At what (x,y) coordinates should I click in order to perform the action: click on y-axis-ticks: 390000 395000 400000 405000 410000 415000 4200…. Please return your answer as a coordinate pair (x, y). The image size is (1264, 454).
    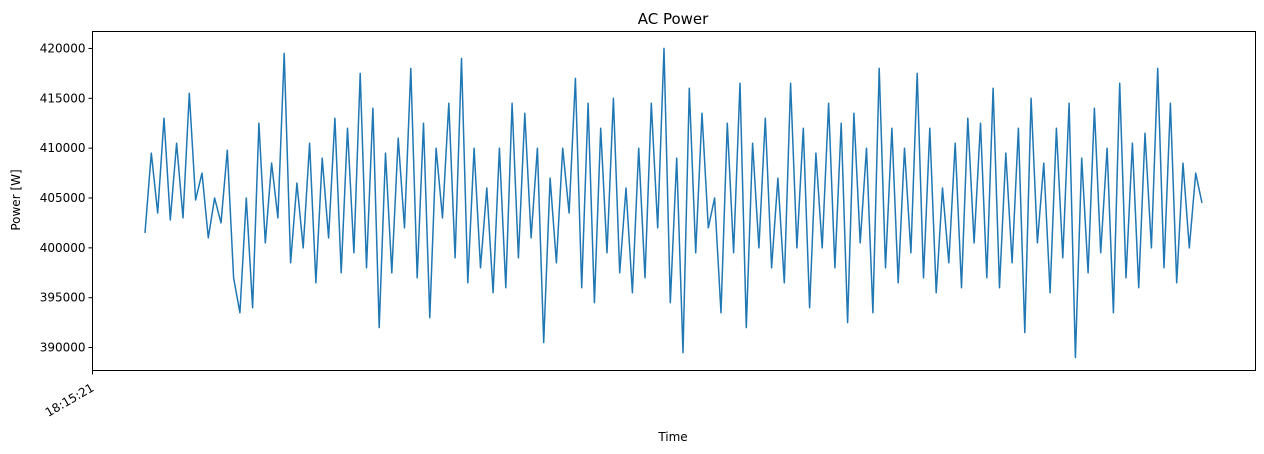
    Looking at the image, I should click on (66, 198).